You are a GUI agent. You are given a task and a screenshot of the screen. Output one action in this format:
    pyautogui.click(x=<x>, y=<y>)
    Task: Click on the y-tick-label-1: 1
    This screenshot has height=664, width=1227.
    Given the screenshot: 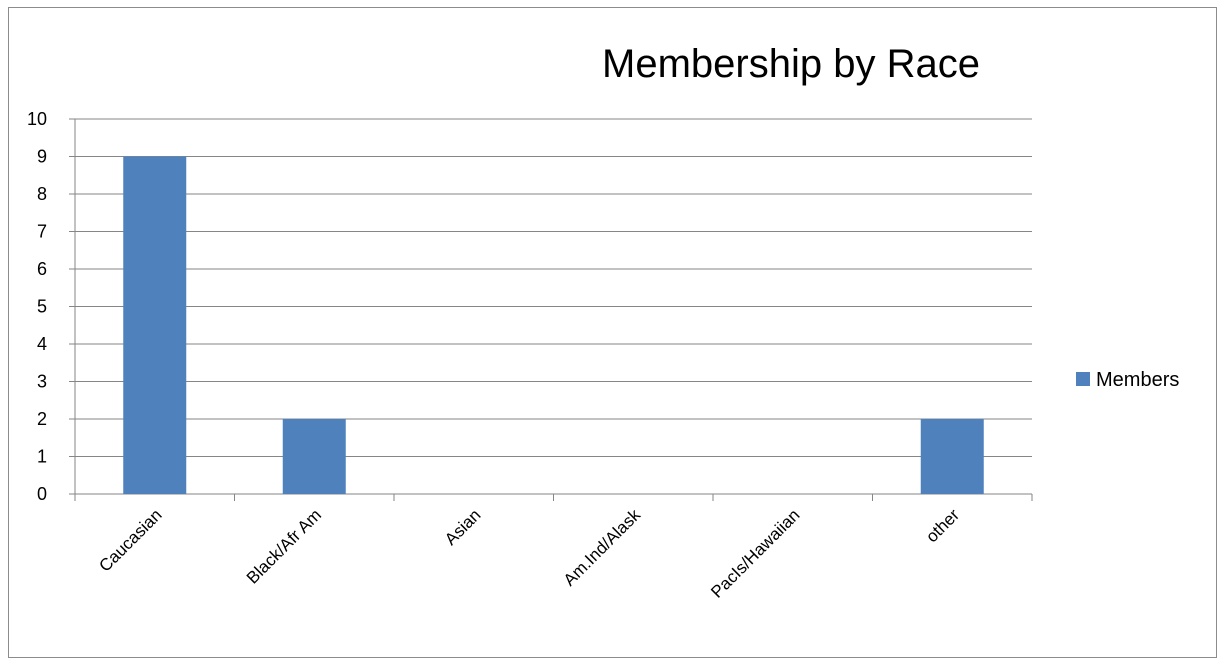 What is the action you would take?
    pyautogui.click(x=42, y=457)
    